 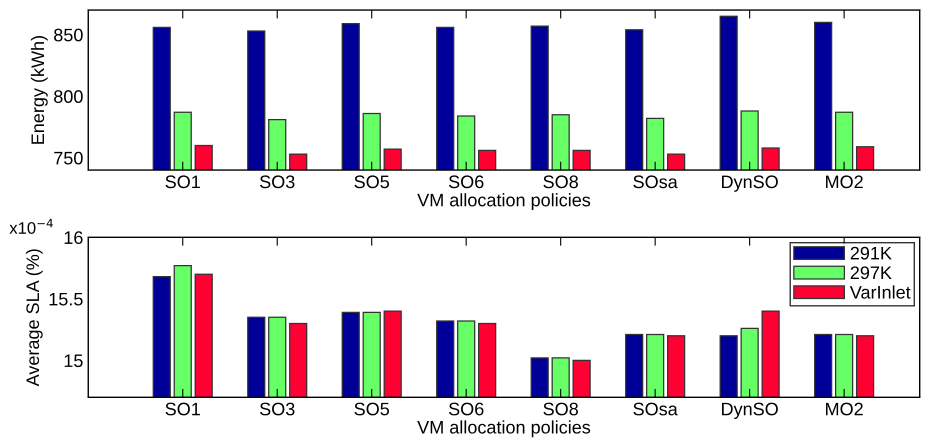 I want to click on y-axis-title: Average SLA (%), so click(x=34, y=317).